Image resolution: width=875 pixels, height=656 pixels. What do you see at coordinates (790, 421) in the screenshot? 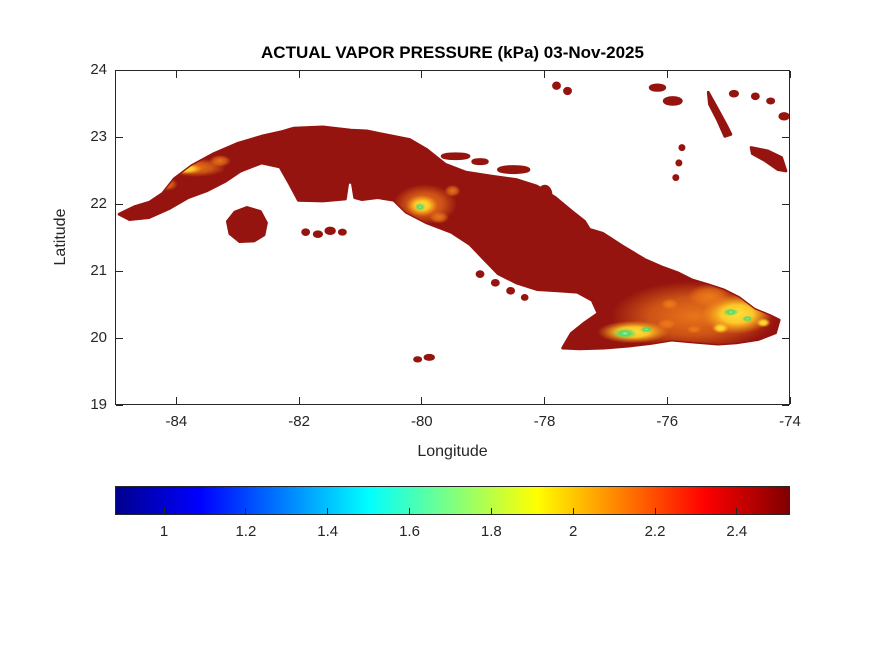
I see `x-tick-label: -74` at bounding box center [790, 421].